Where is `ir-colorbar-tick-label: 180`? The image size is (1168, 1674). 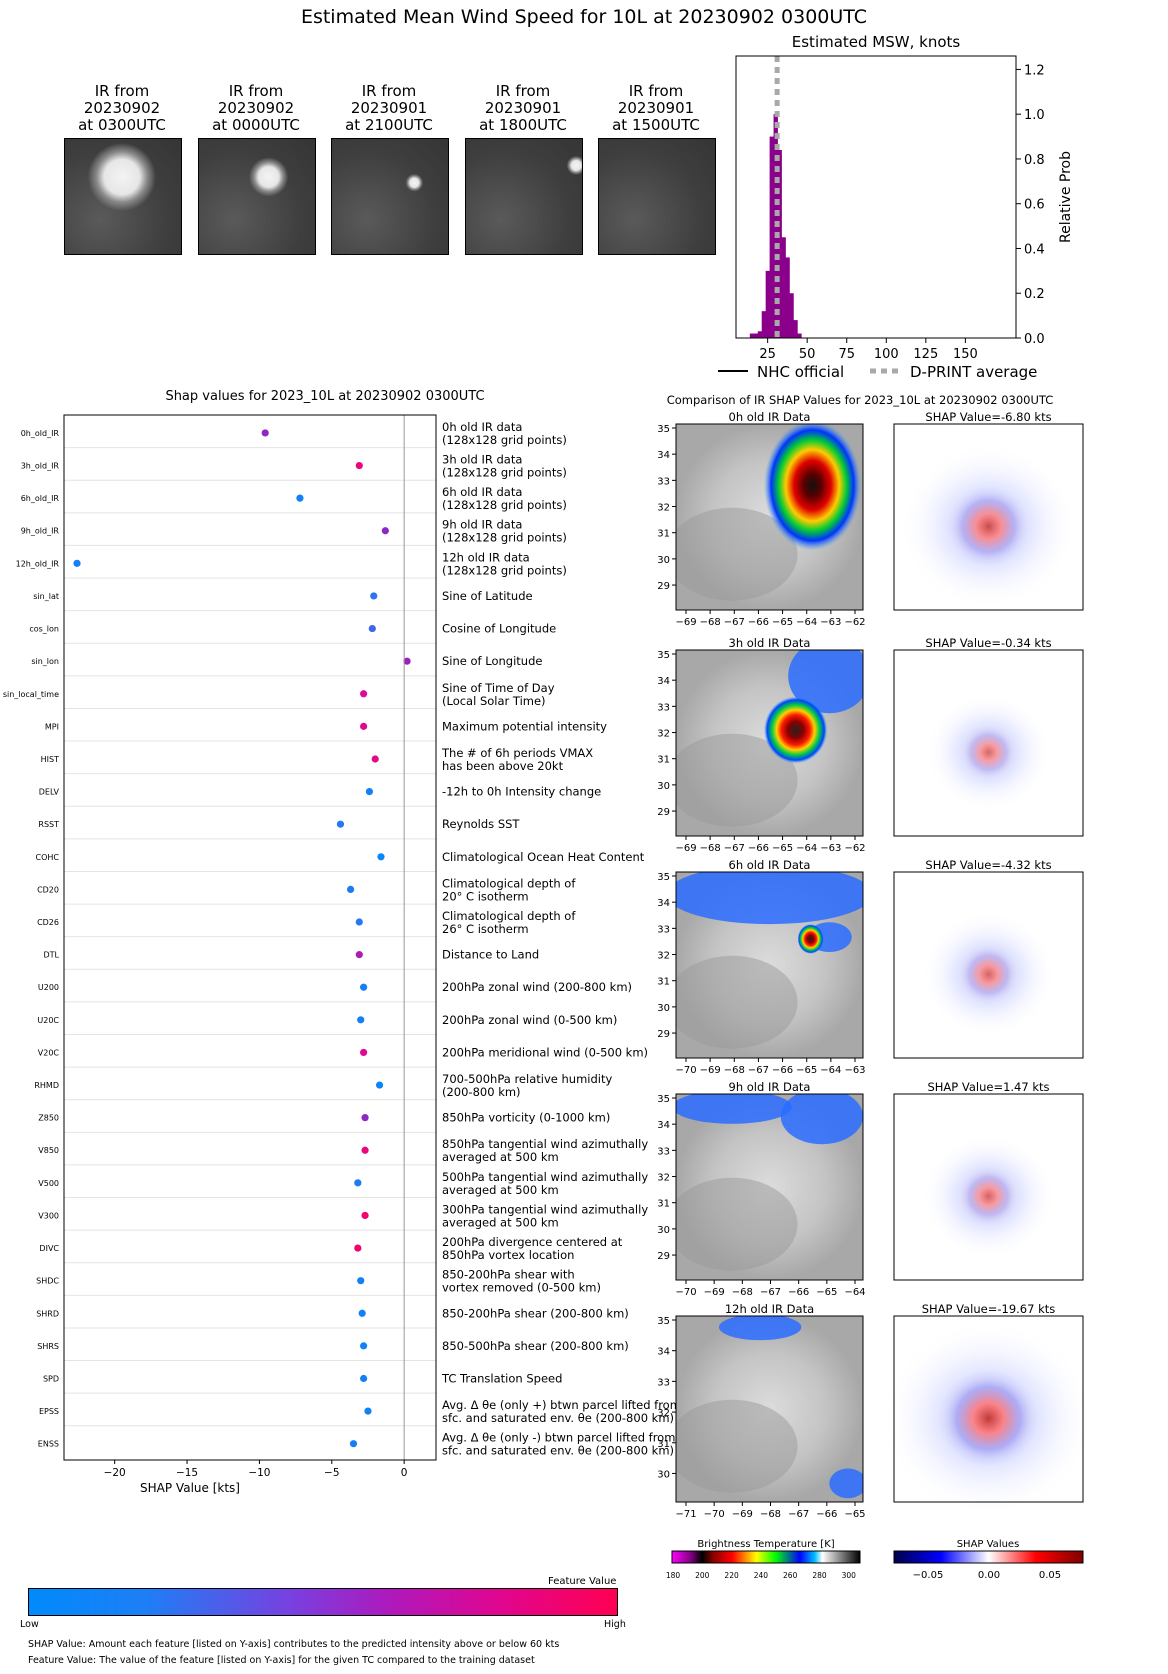
ir-colorbar-tick-label: 180 is located at coordinates (673, 1575).